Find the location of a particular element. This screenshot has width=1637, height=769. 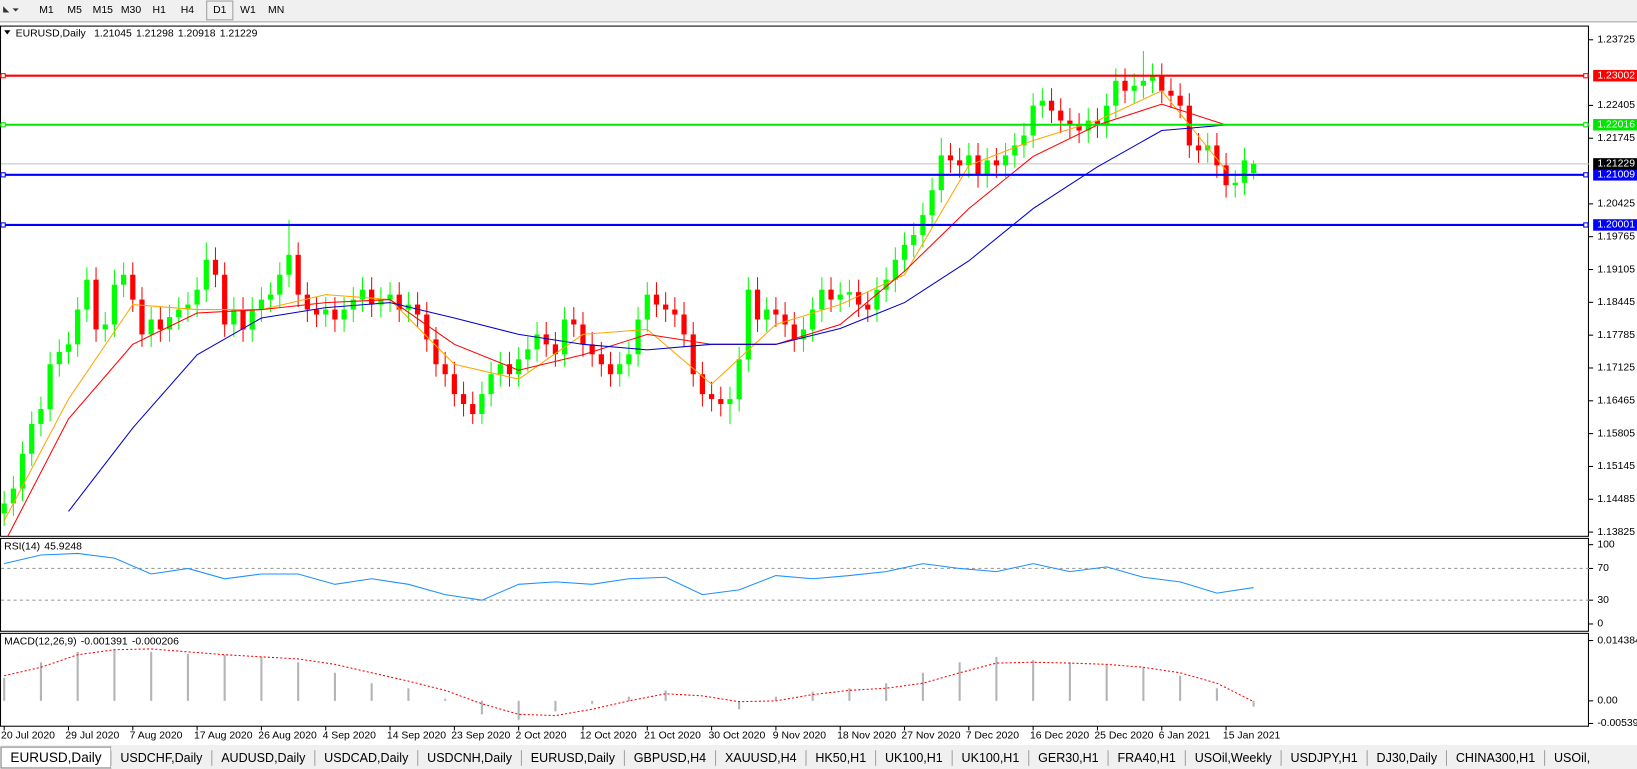

timeframe-label: M1 is located at coordinates (46, 10).